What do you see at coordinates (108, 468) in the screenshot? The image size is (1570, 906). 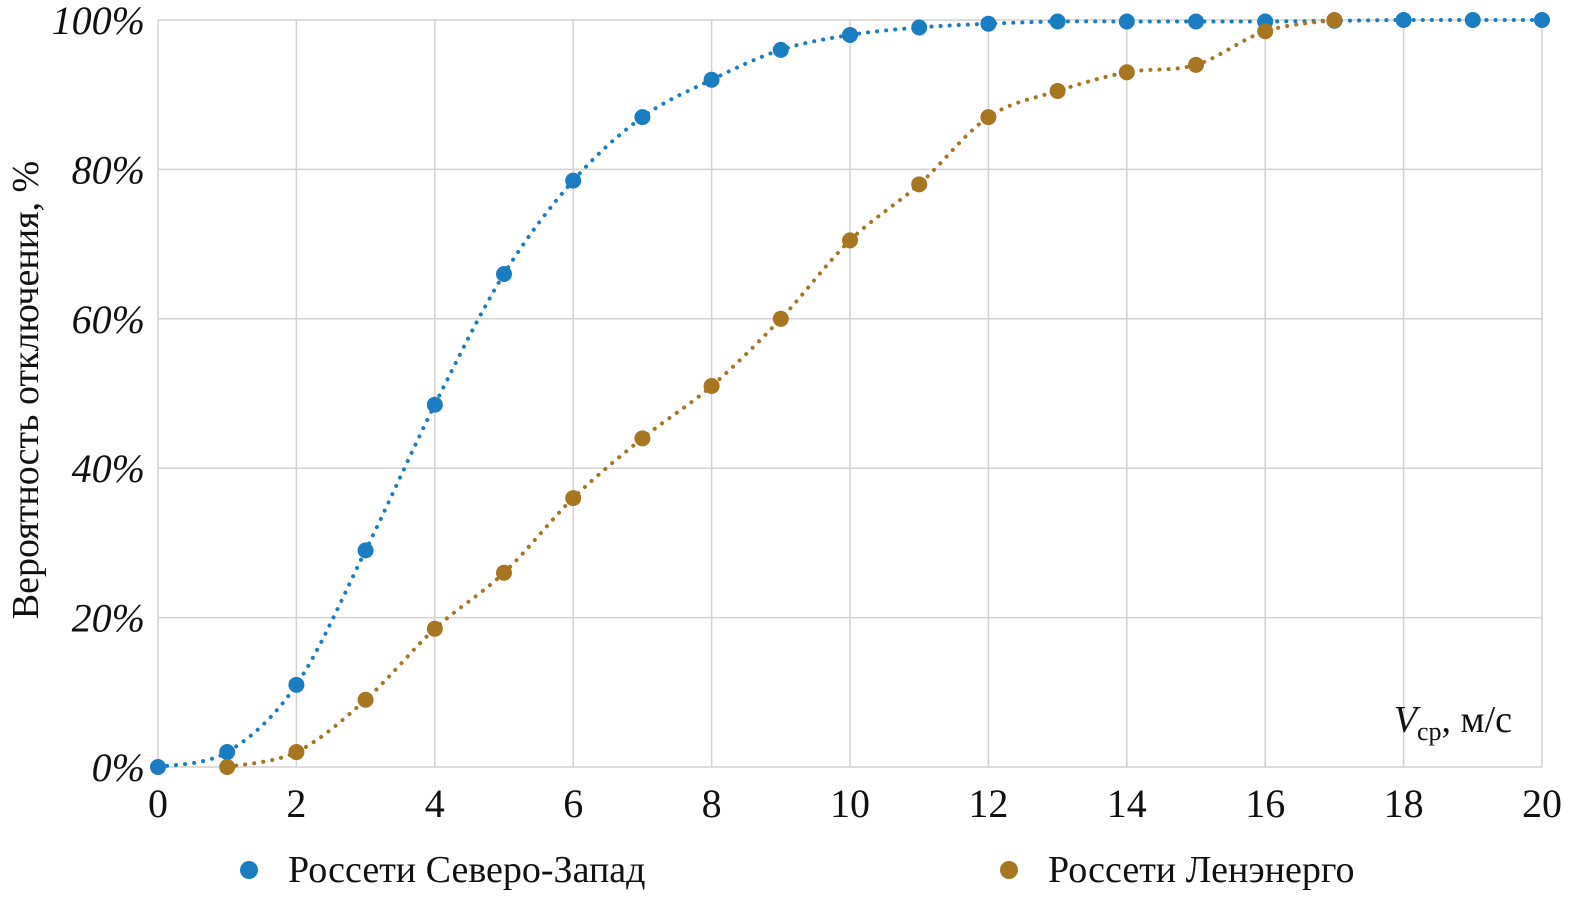 I see `y-tick-label: 40%` at bounding box center [108, 468].